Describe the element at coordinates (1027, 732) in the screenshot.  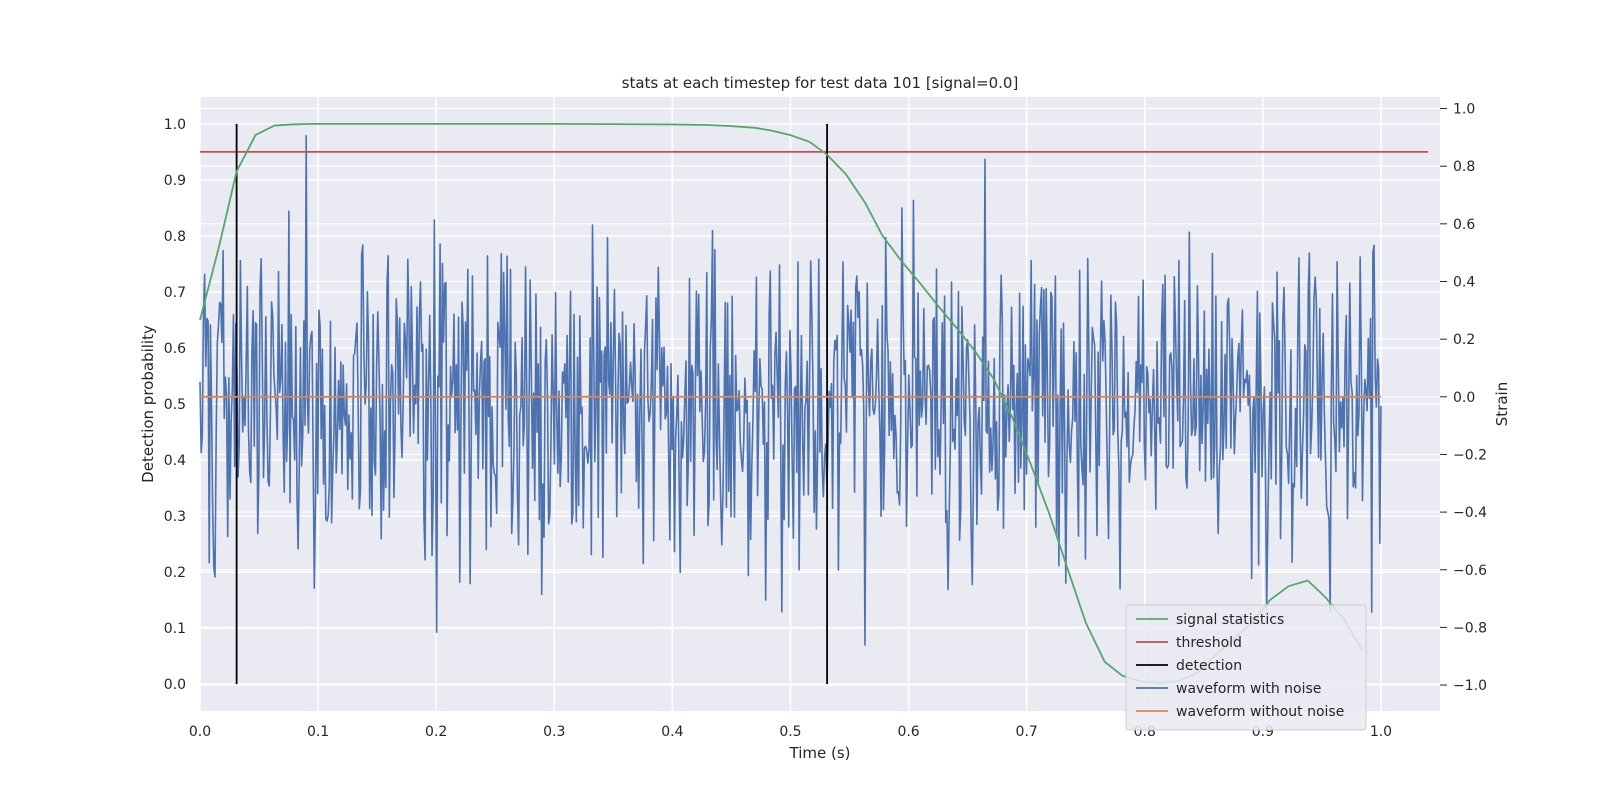
I see `x-tick-label: 0.7` at that location.